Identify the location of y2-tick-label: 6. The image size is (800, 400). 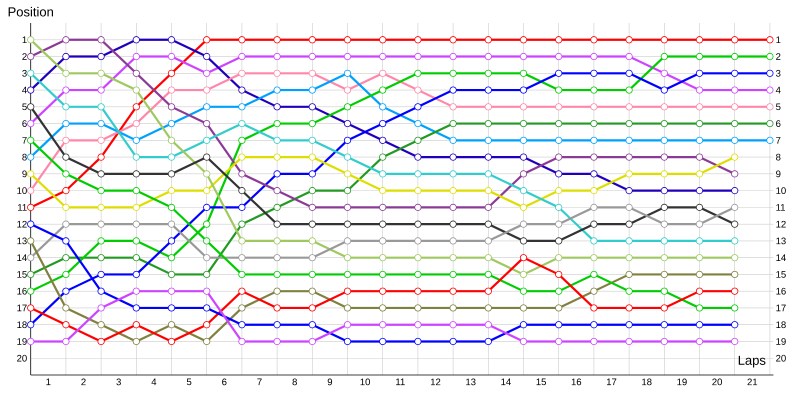
(778, 123).